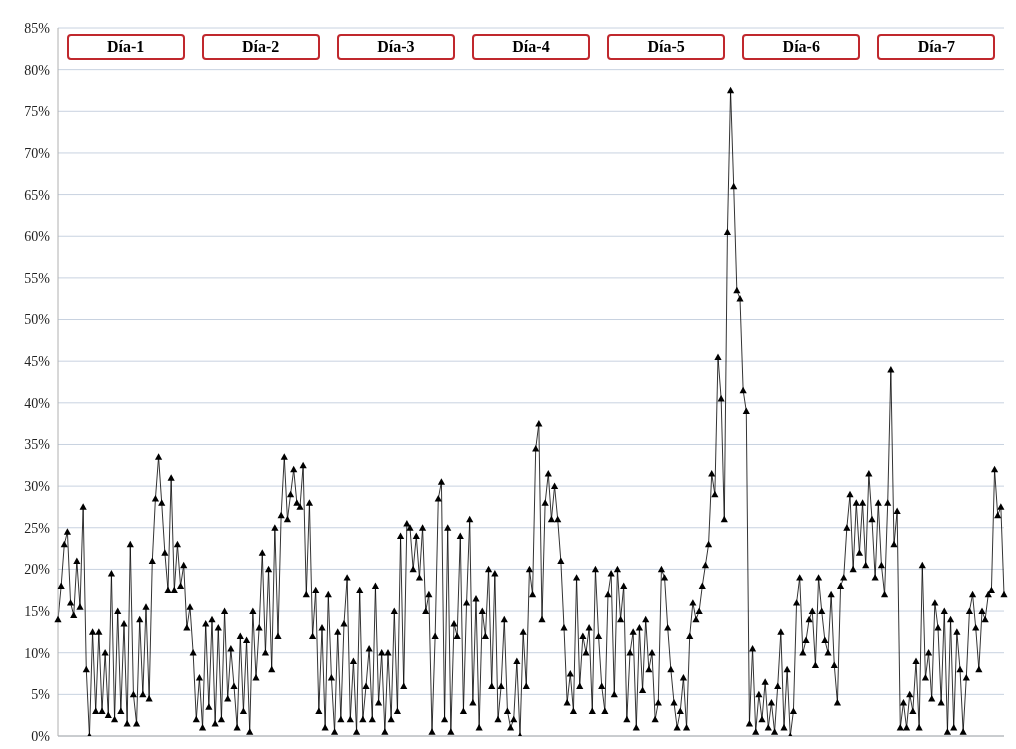 The height and width of the screenshot is (749, 1016). Describe the element at coordinates (261, 46) in the screenshot. I see `annotation: Día-2` at that location.